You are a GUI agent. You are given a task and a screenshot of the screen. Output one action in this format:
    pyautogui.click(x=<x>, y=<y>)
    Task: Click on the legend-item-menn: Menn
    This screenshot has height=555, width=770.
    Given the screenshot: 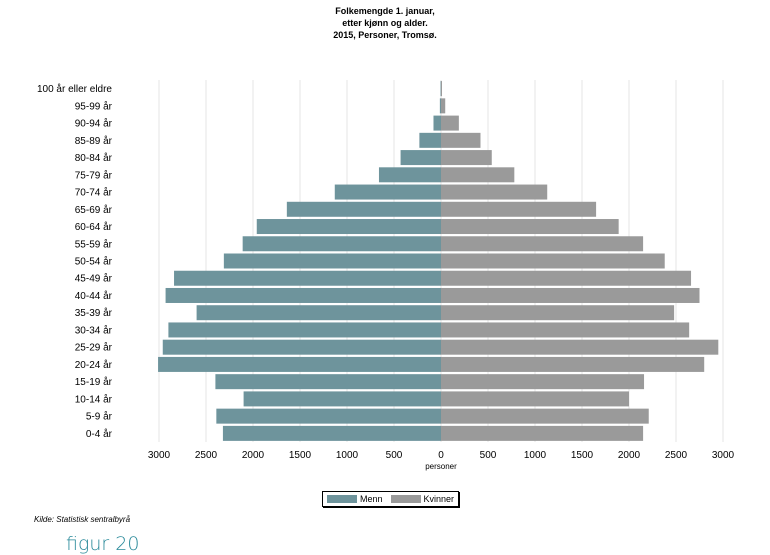 What is the action you would take?
    pyautogui.click(x=355, y=499)
    